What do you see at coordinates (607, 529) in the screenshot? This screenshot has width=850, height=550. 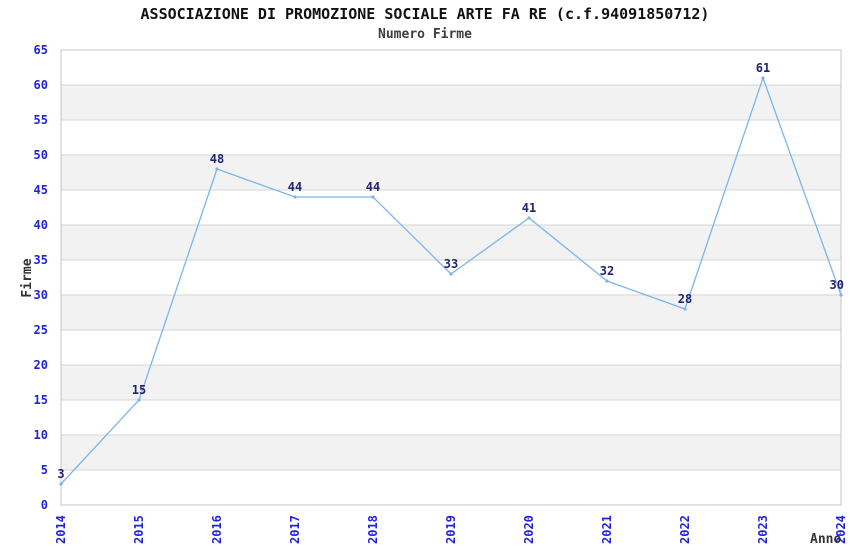 I see `x-tick-label: 2021` at bounding box center [607, 529].